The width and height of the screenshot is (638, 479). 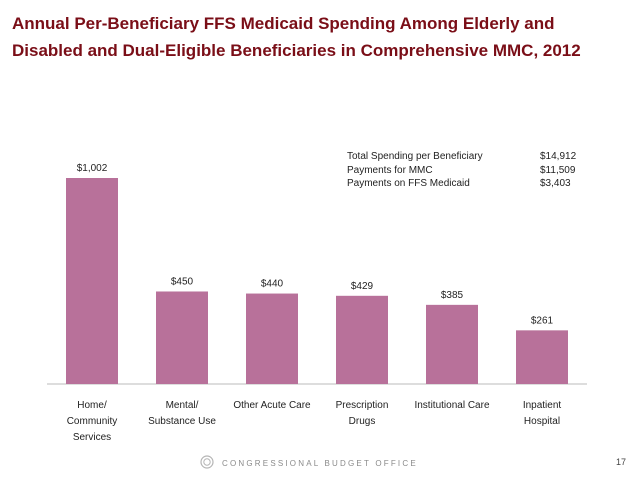 What do you see at coordinates (362, 286) in the screenshot?
I see `data-label-3: $429` at bounding box center [362, 286].